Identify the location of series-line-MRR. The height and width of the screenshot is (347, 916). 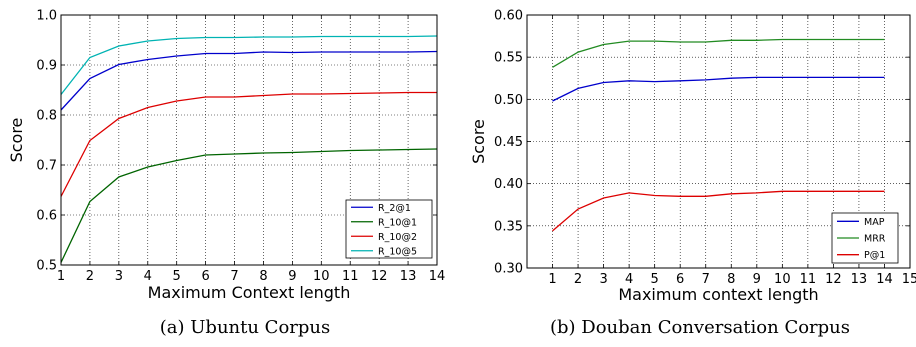
(718, 53).